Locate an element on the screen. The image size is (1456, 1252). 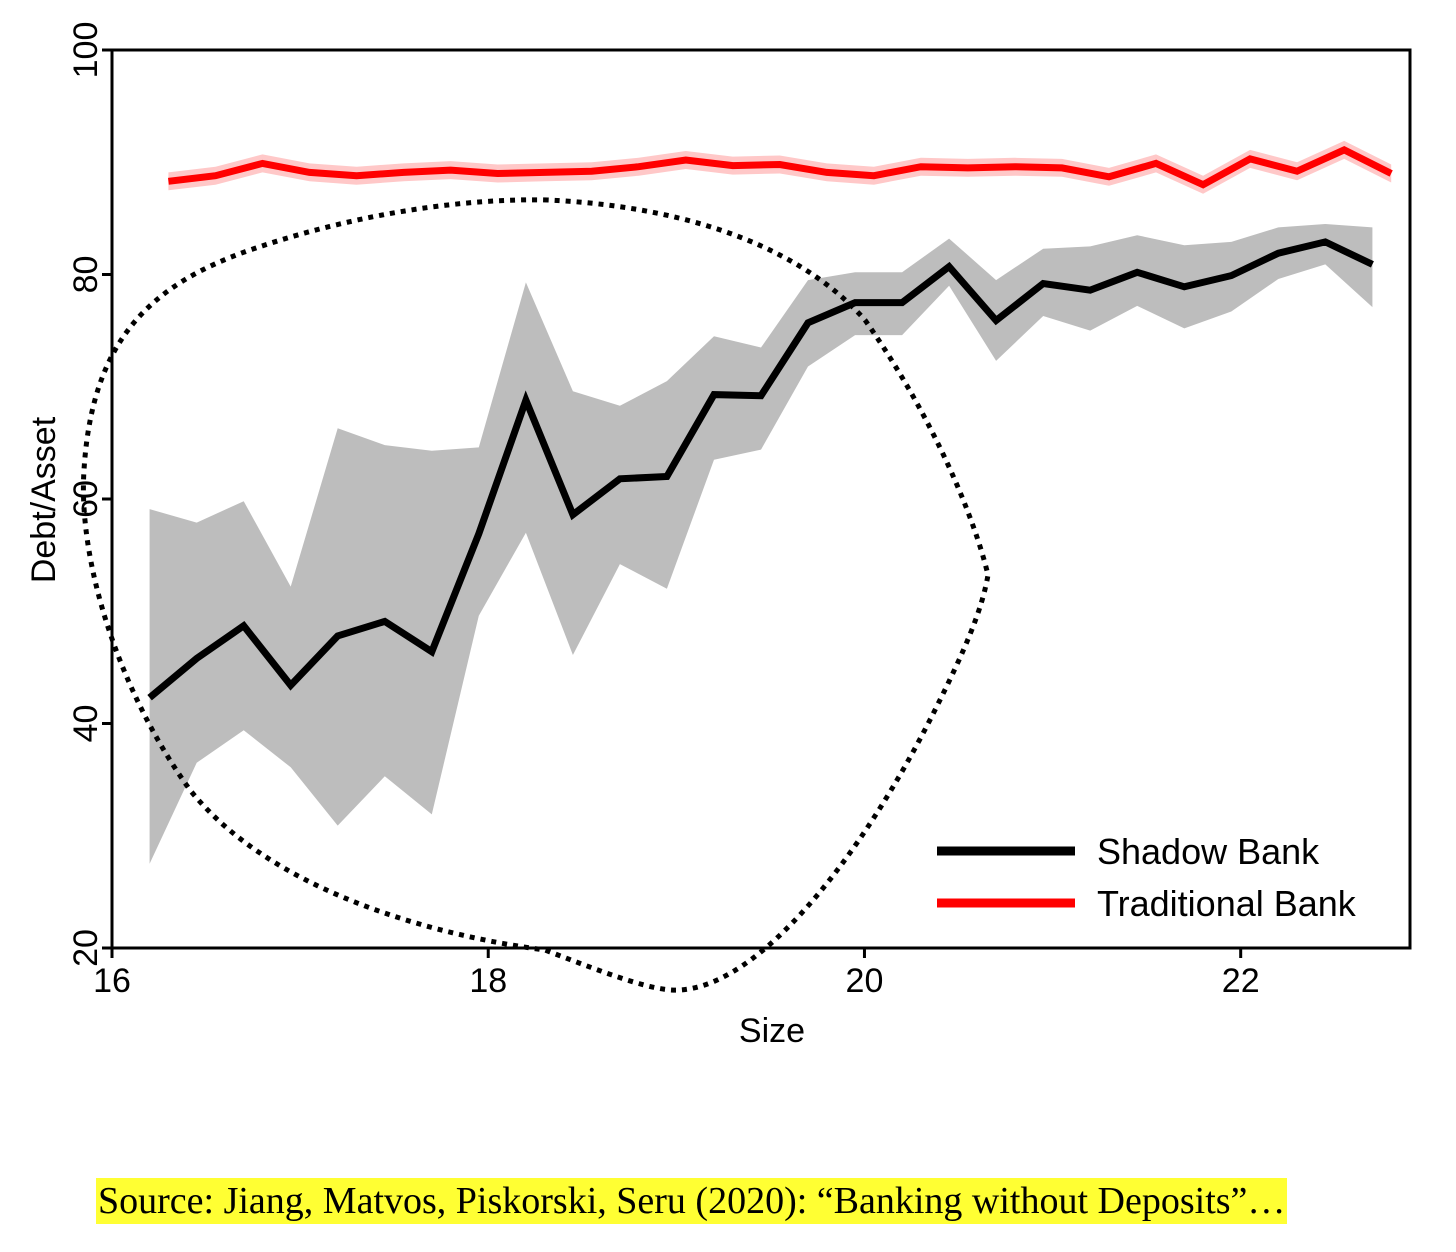
x-tick-label: 20 is located at coordinates (865, 981).